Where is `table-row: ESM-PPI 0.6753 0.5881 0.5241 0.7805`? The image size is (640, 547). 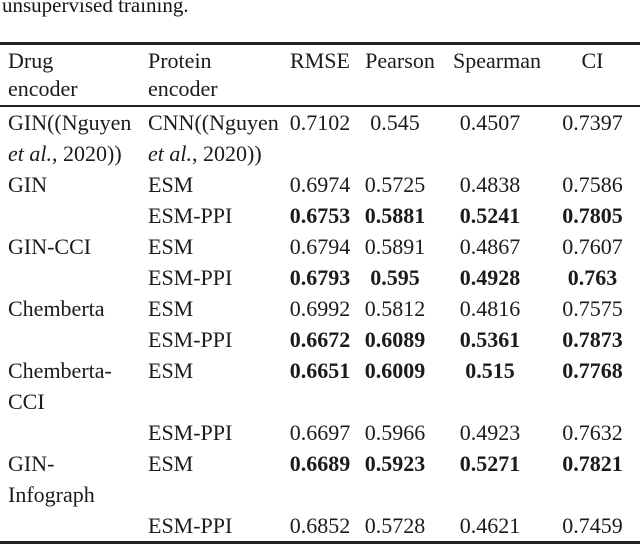
table-row: ESM-PPI 0.6753 0.5881 0.5241 0.7805 is located at coordinates (320, 215).